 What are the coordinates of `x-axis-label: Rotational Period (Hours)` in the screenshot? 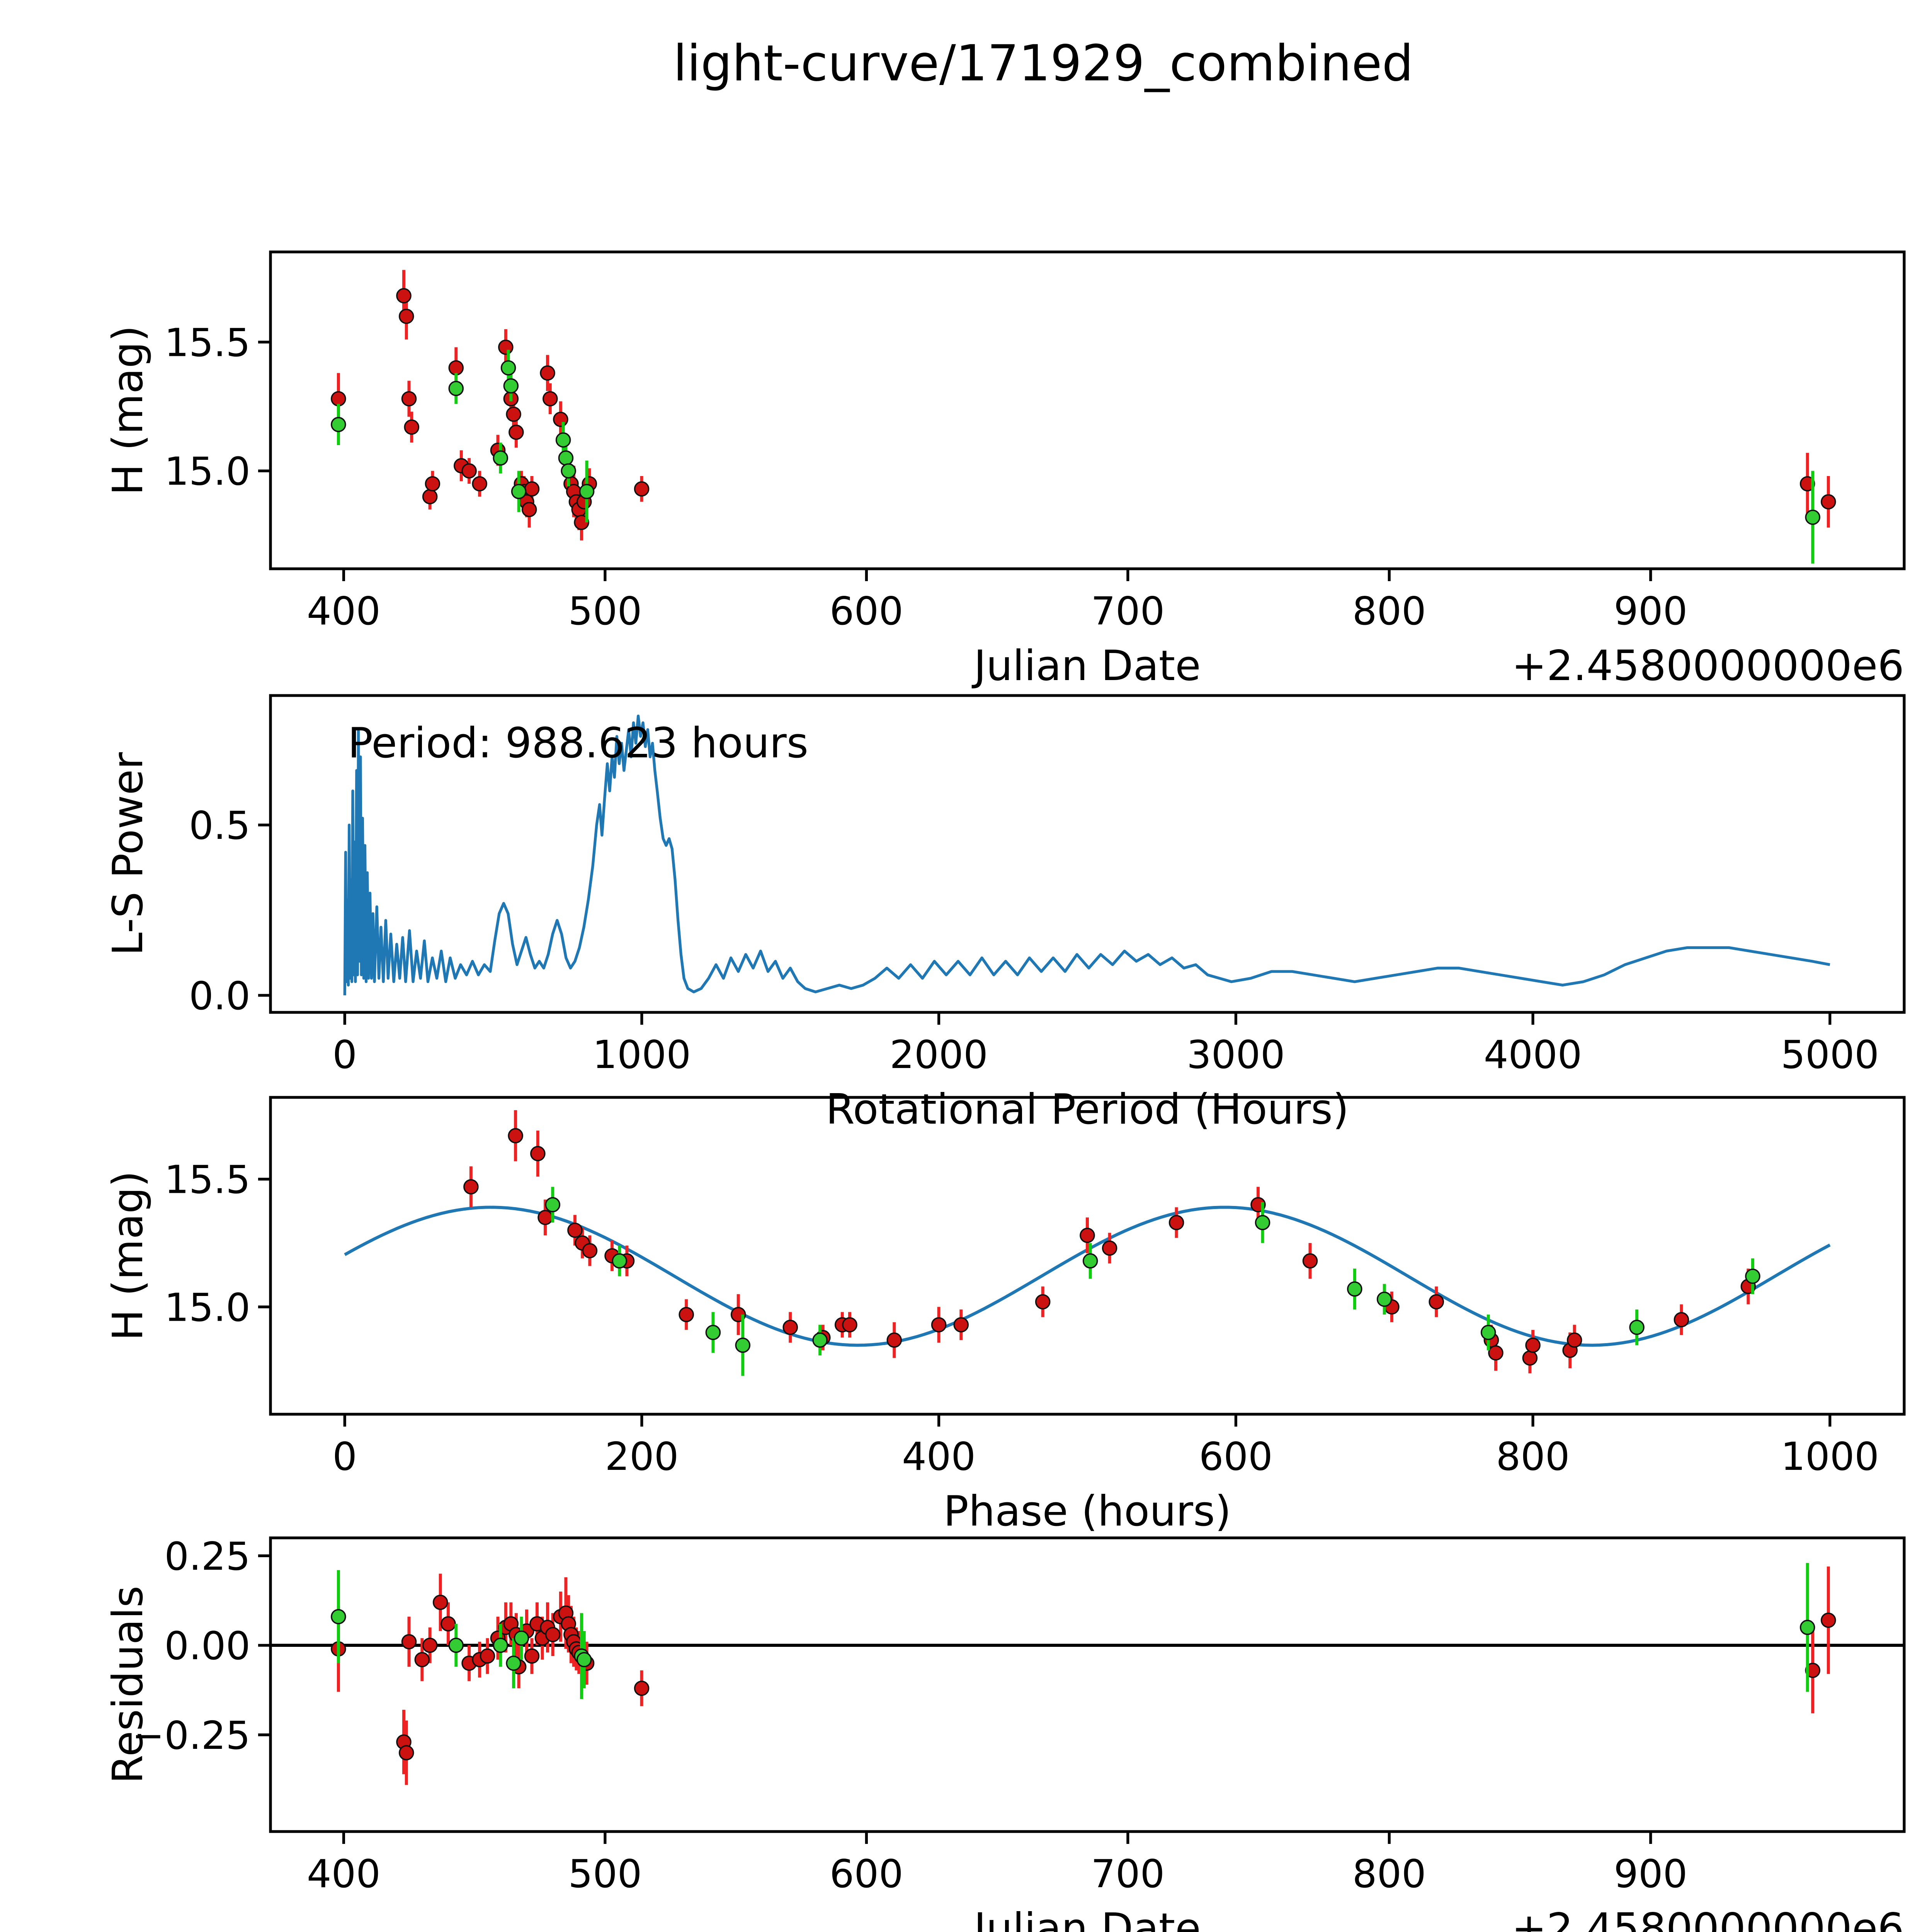 It's located at (1087, 1109).